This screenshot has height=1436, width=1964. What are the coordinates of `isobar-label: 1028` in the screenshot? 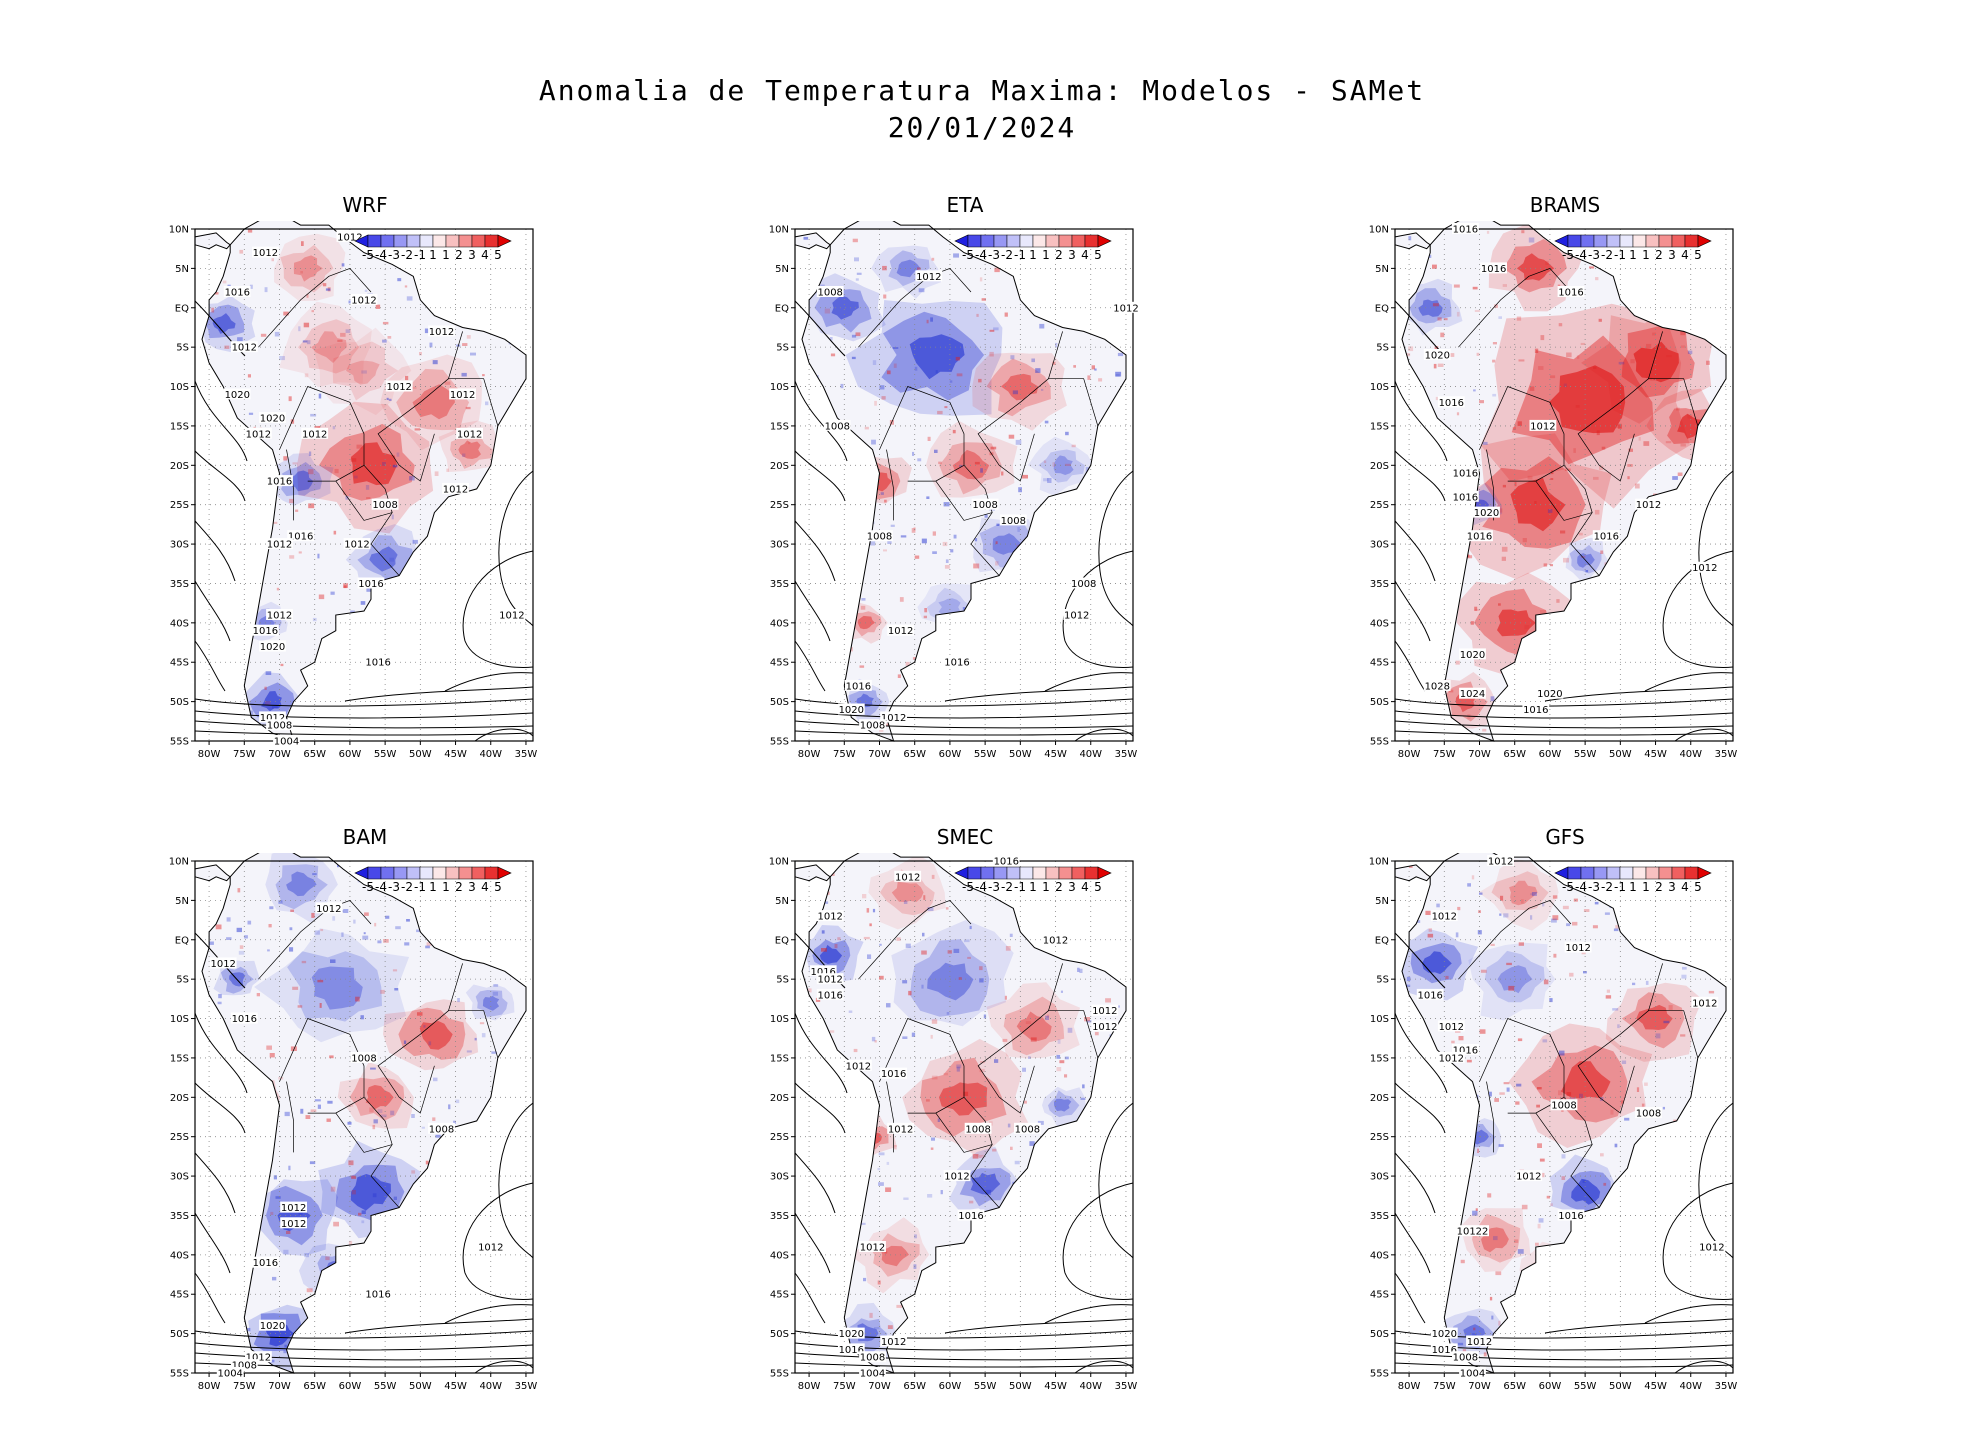 It's located at (1437, 686).